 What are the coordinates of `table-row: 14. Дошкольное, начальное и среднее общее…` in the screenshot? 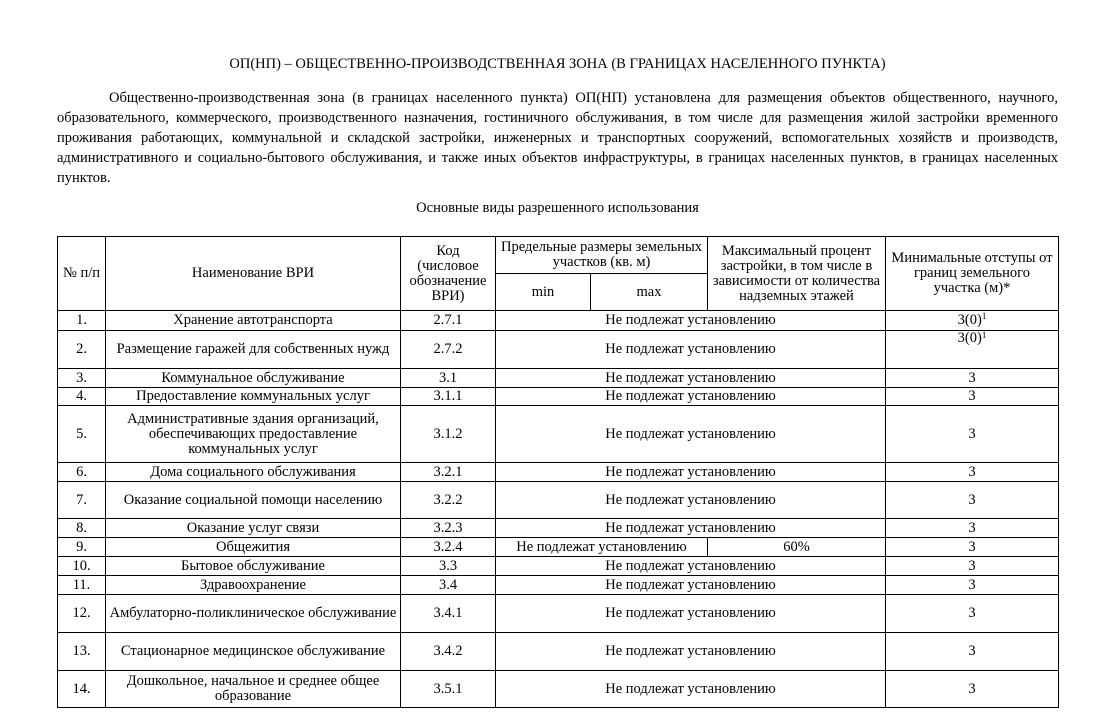 It's located at (558, 689).